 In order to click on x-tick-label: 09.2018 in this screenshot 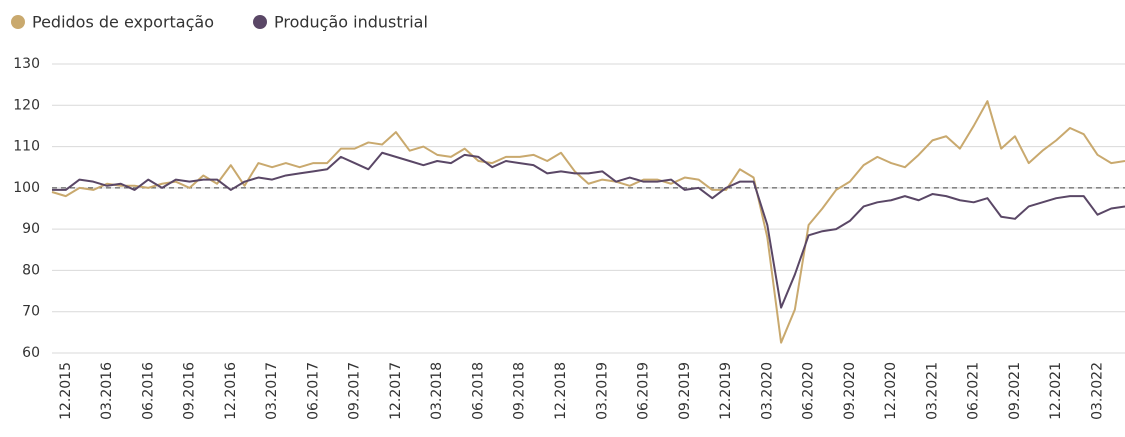, I will do `click(520, 391)`.